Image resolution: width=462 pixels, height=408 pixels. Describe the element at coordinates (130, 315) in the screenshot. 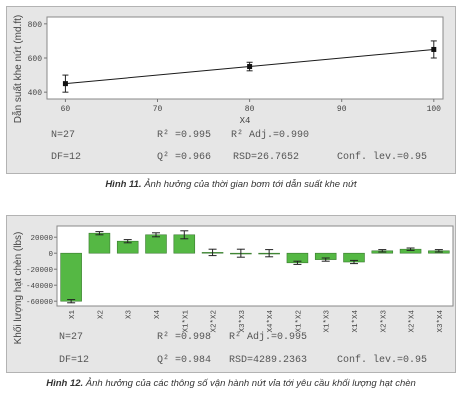

I see `x-tick-label: X3` at that location.